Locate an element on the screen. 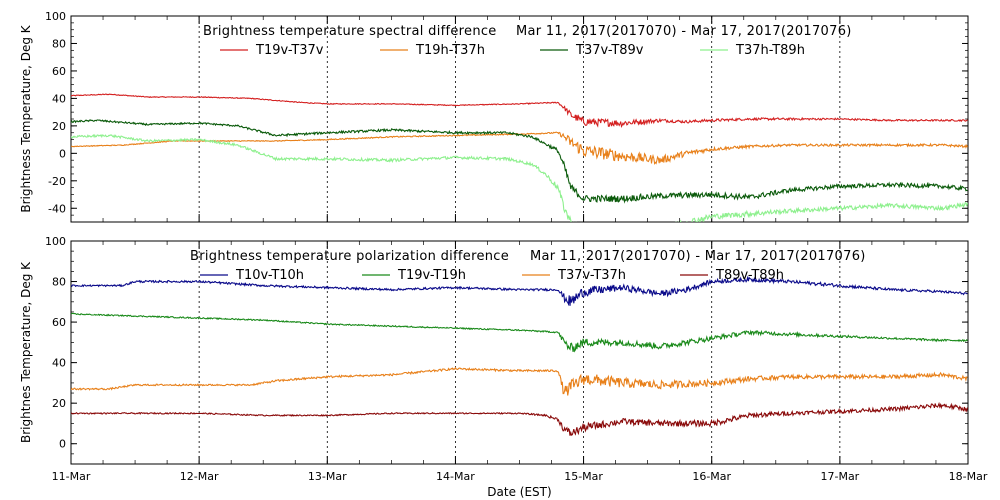 Image resolution: width=1000 pixels, height=500 pixels. x-tick-label: 11-Mar is located at coordinates (71, 476).